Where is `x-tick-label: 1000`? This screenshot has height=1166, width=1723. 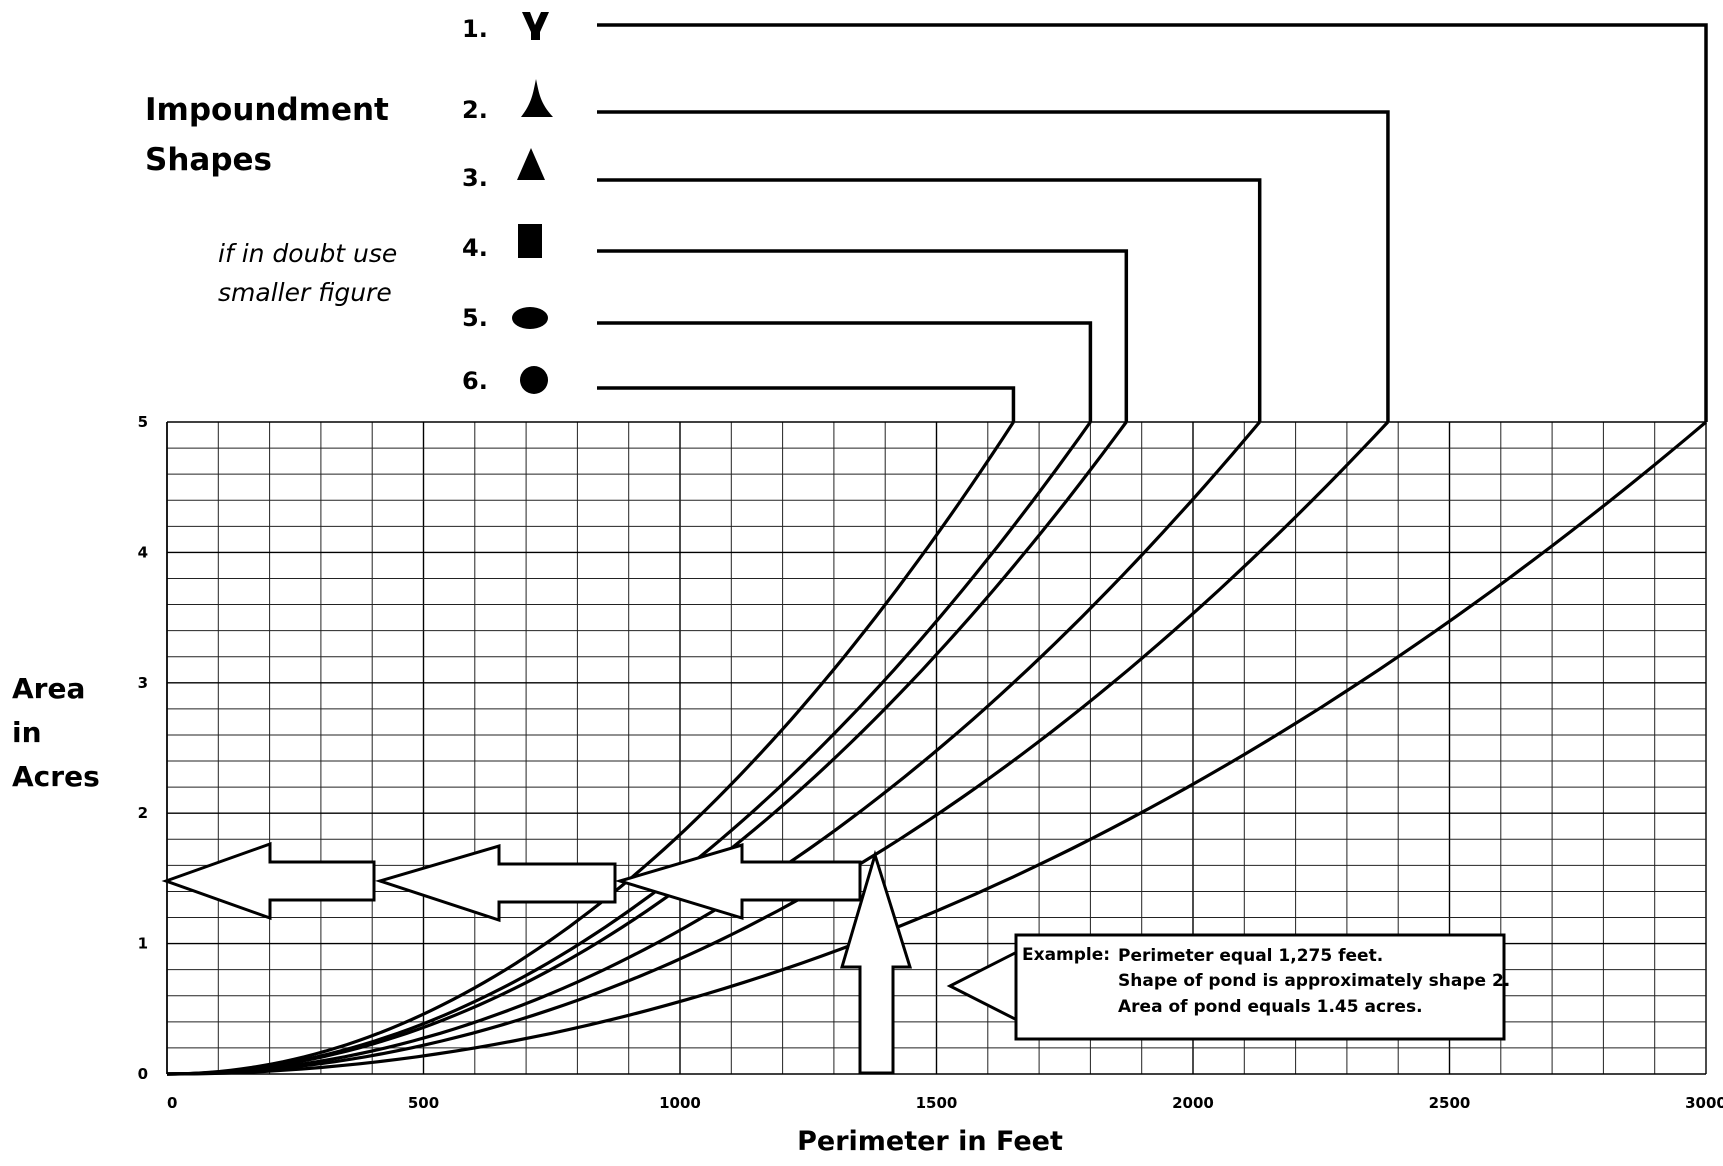 x-tick-label: 1000 is located at coordinates (680, 1103).